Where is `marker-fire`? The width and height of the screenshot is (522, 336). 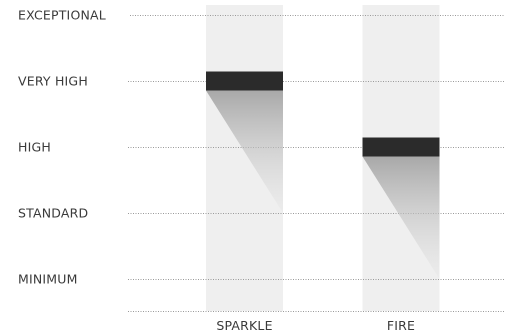 marker-fire is located at coordinates (401, 147).